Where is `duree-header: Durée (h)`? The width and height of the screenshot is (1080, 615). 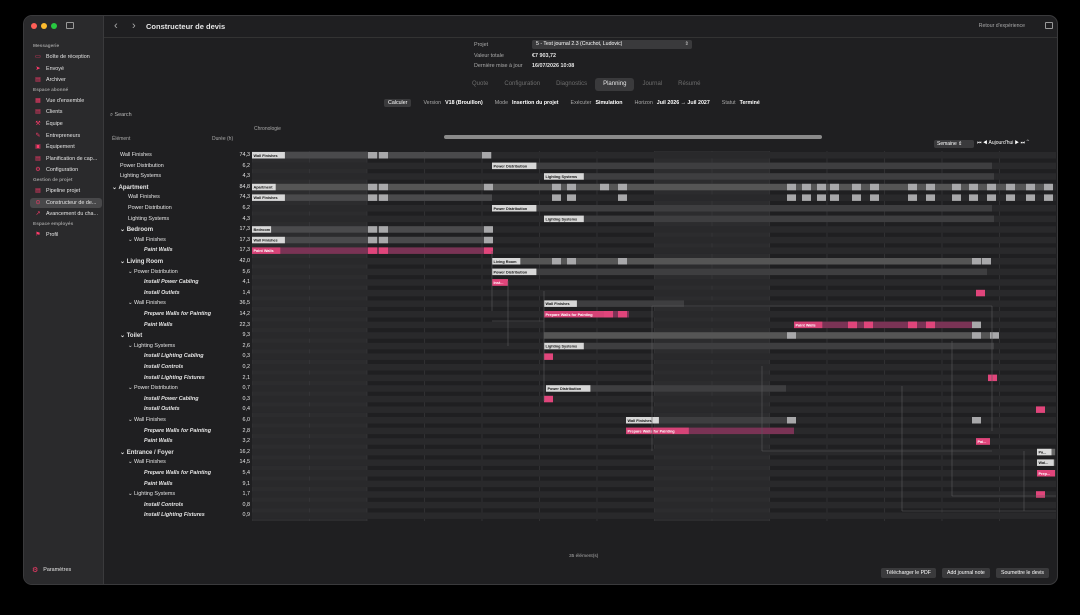
duree-header: Durée (h) is located at coordinates (223, 139).